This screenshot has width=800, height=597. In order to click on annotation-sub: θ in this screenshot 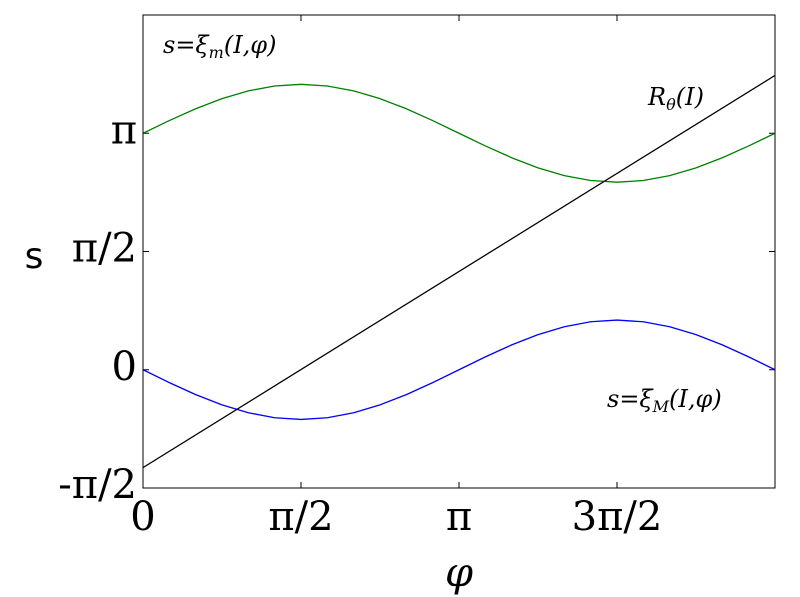, I will do `click(671, 104)`.